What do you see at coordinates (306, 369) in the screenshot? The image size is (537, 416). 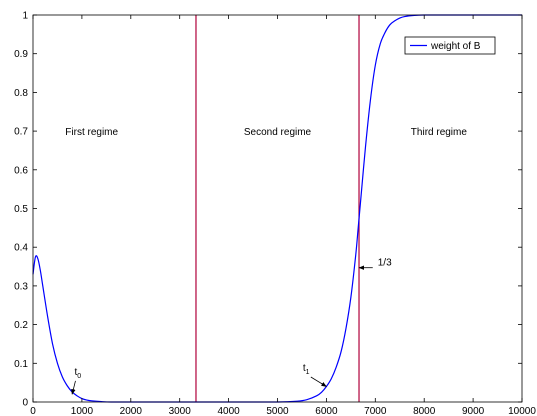 I see `annotation-label-t1: t1` at bounding box center [306, 369].